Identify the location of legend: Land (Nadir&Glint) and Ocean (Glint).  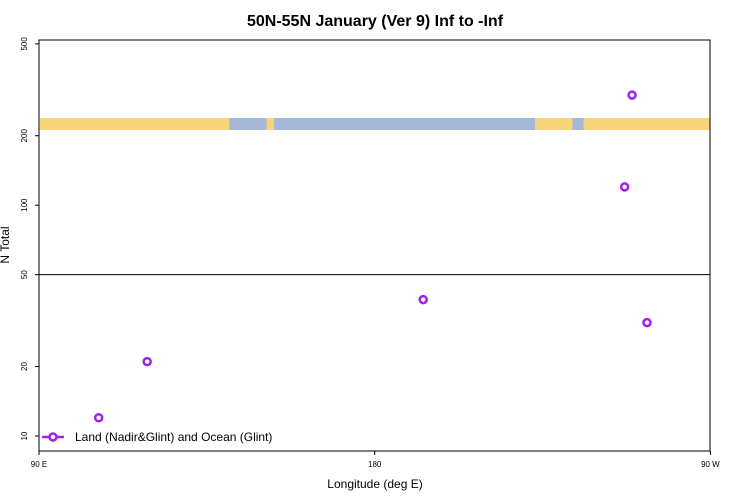
(157, 437).